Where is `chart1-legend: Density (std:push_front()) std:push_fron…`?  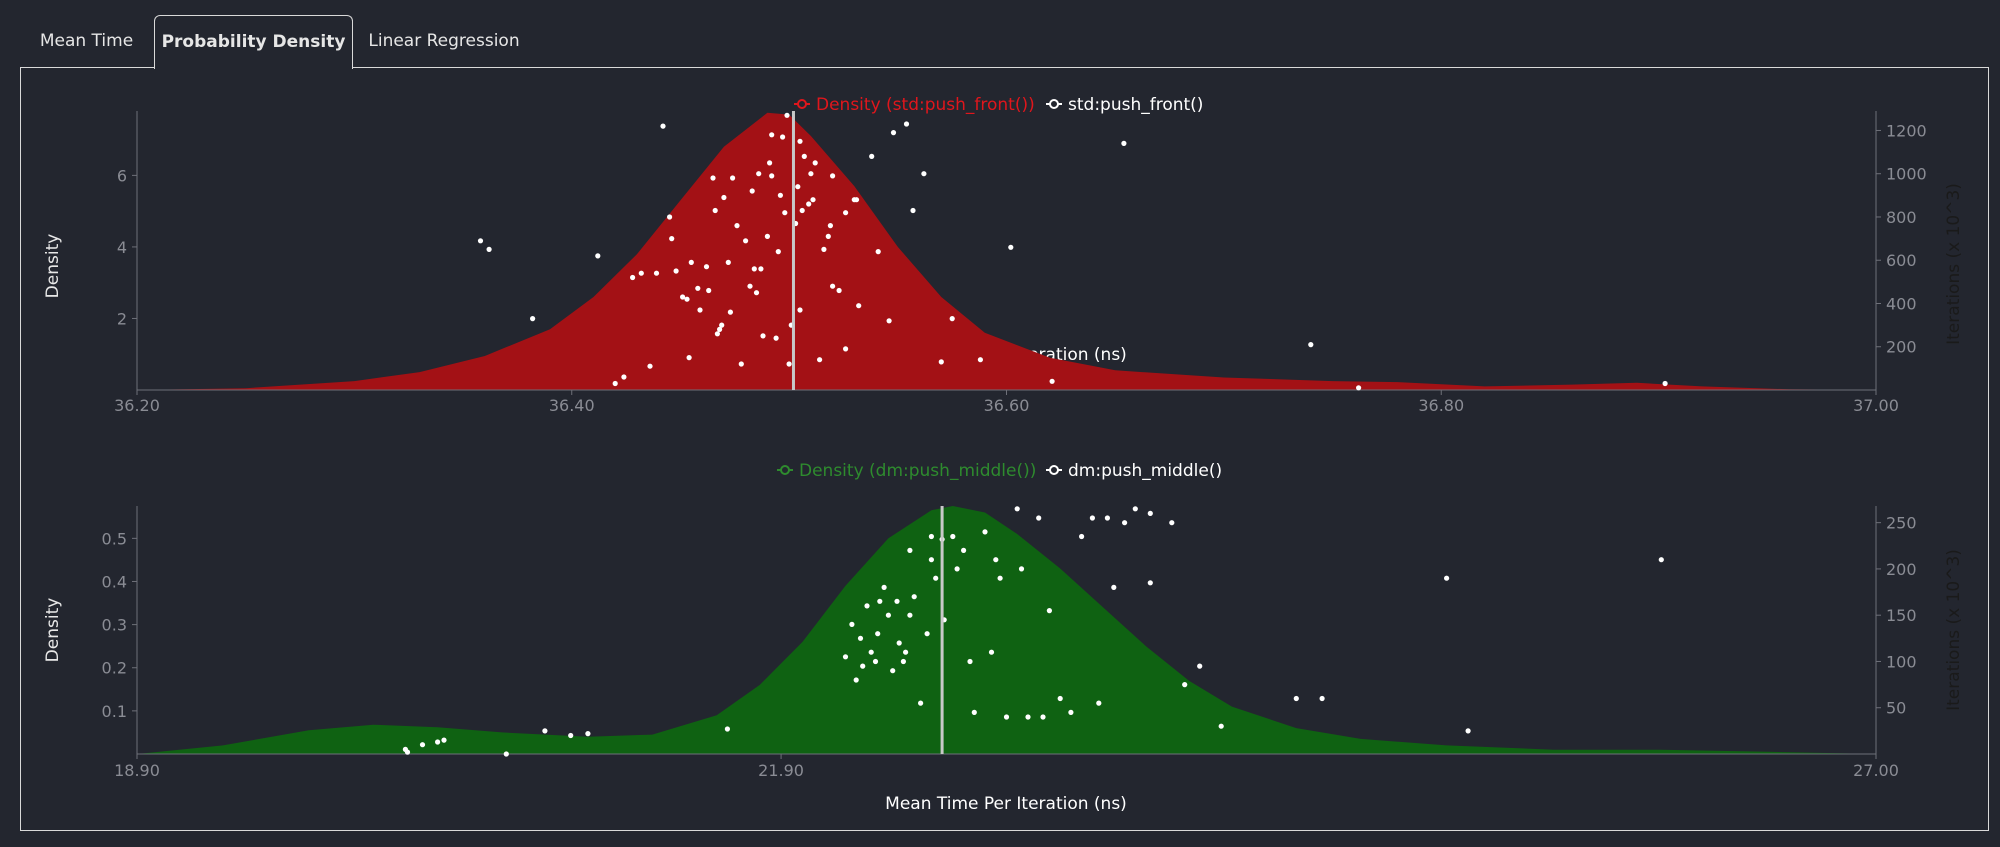
chart1-legend: Density (std:push_front()) std:push_fron… is located at coordinates (998, 105).